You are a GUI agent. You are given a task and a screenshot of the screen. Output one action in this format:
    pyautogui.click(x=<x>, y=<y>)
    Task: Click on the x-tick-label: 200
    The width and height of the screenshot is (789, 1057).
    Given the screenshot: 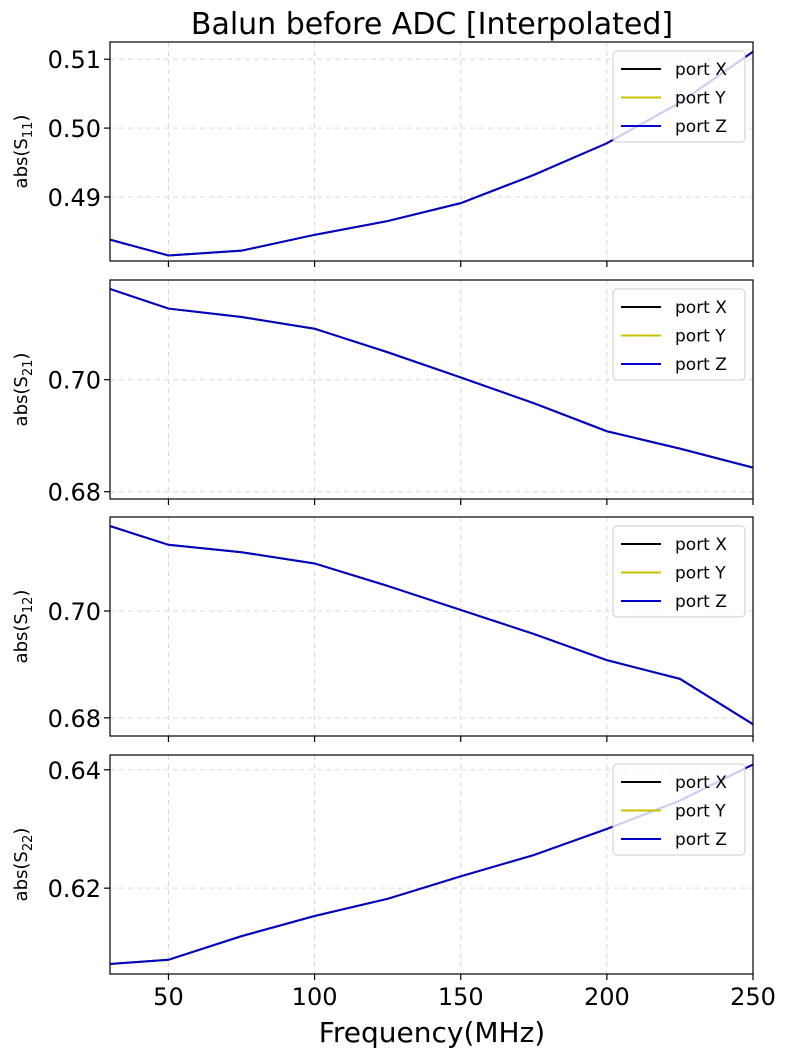 What is the action you would take?
    pyautogui.click(x=607, y=997)
    